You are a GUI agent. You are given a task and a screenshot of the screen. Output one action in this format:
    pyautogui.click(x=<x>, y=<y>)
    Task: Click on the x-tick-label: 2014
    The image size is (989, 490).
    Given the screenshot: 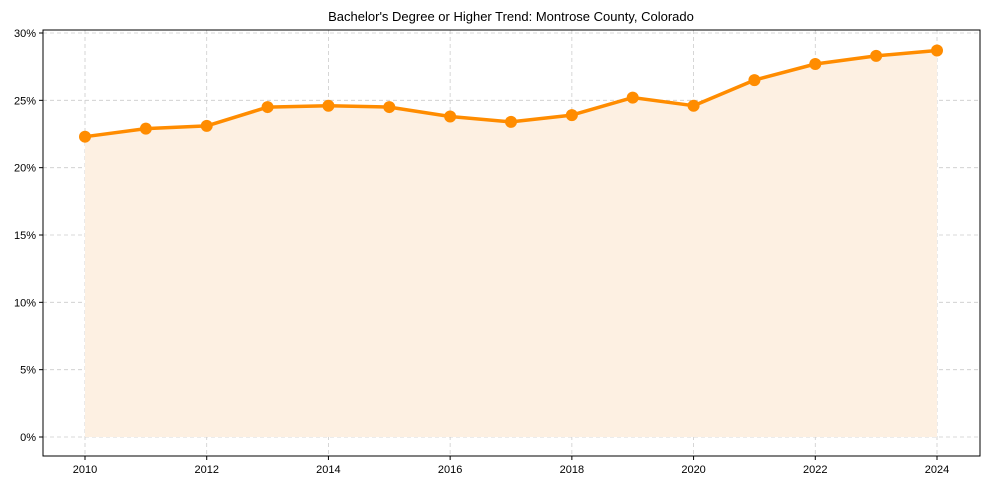 What is the action you would take?
    pyautogui.click(x=328, y=470)
    